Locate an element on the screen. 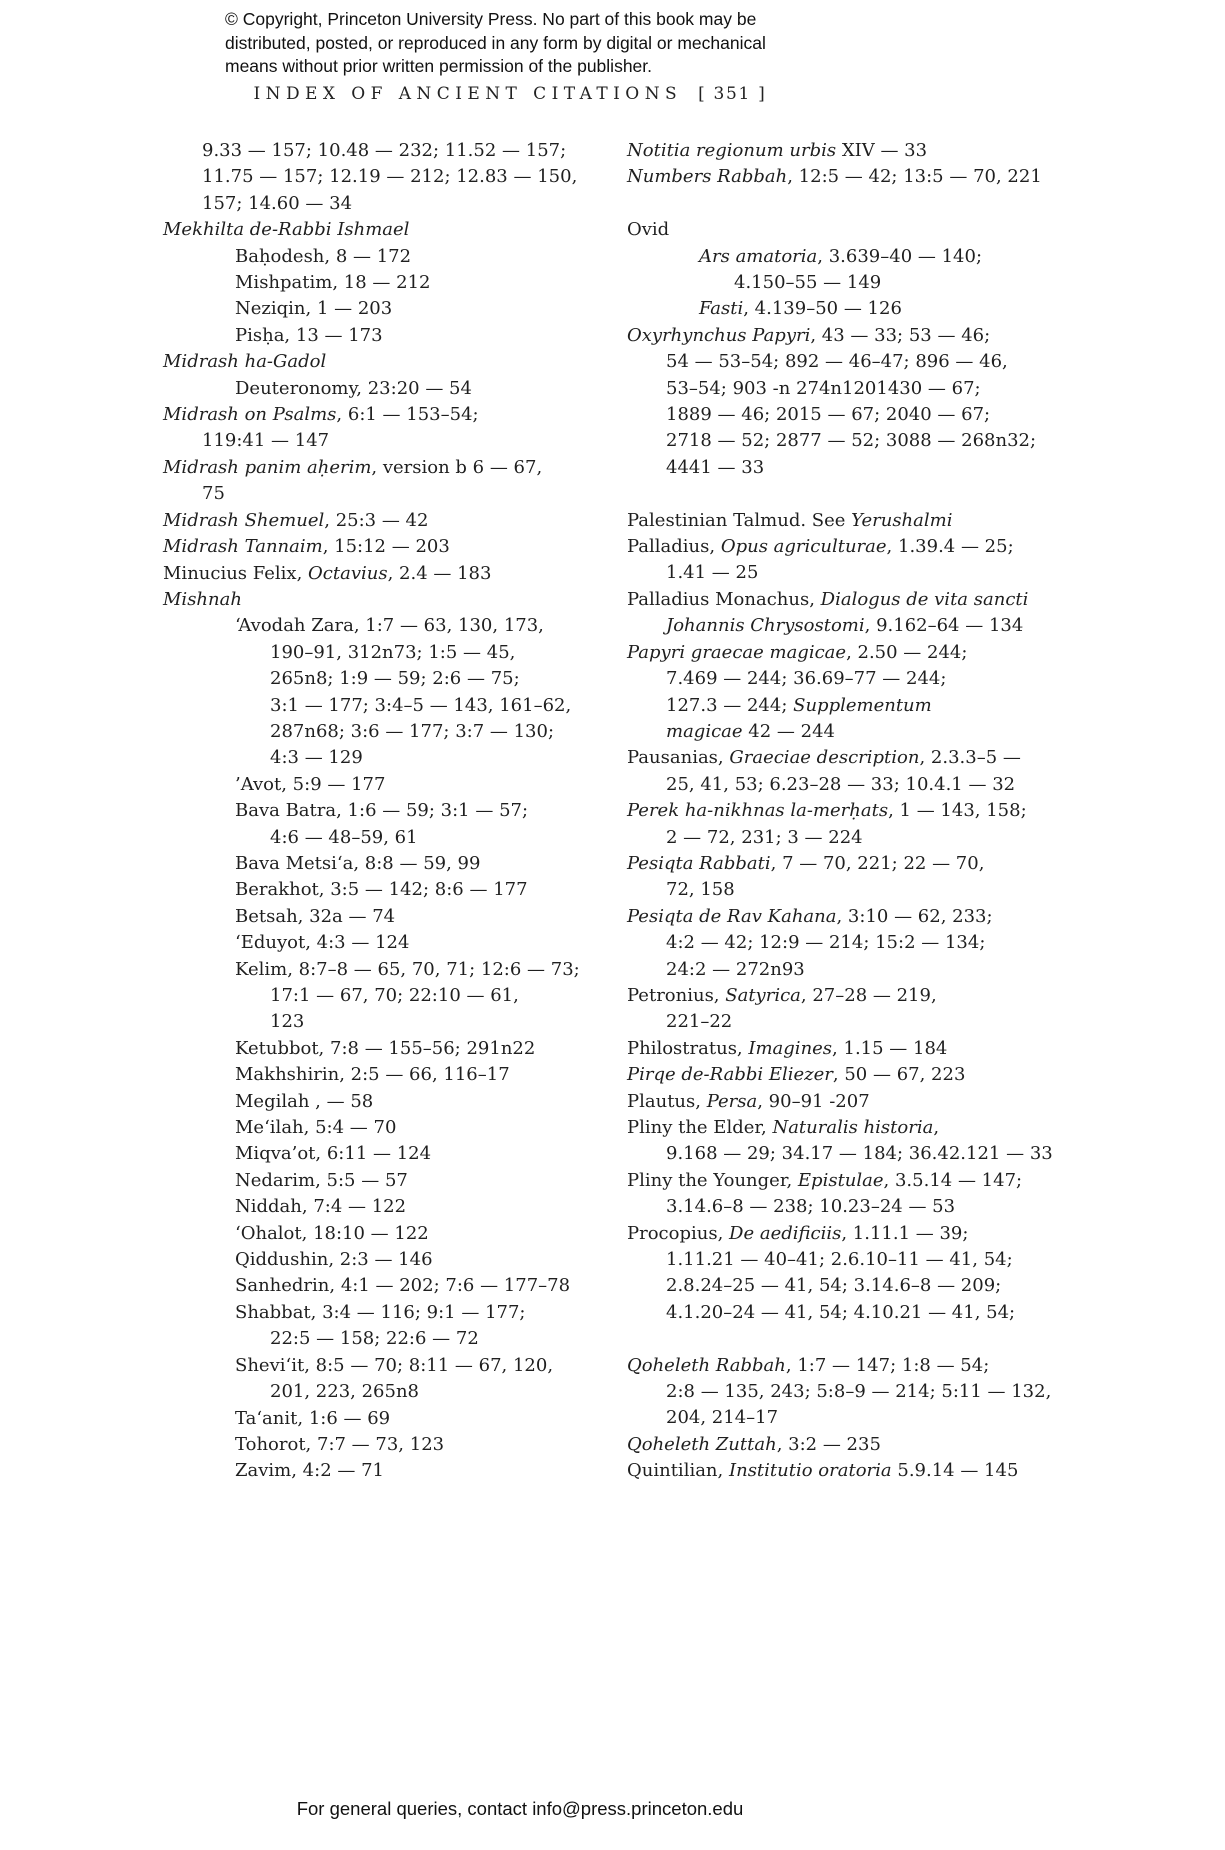  index-line: Deuteronomy, 23:20 — 54 is located at coordinates (353, 388).